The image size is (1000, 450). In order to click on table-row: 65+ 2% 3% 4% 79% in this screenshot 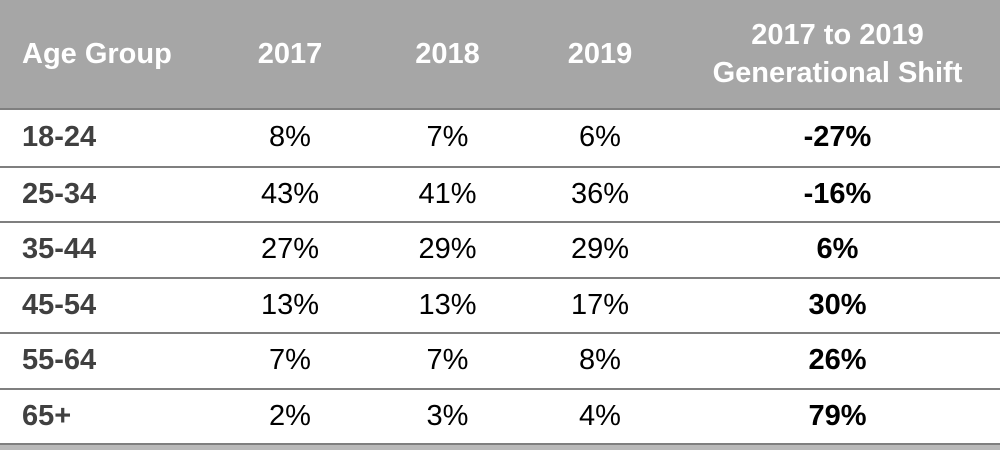, I will do `click(500, 415)`.